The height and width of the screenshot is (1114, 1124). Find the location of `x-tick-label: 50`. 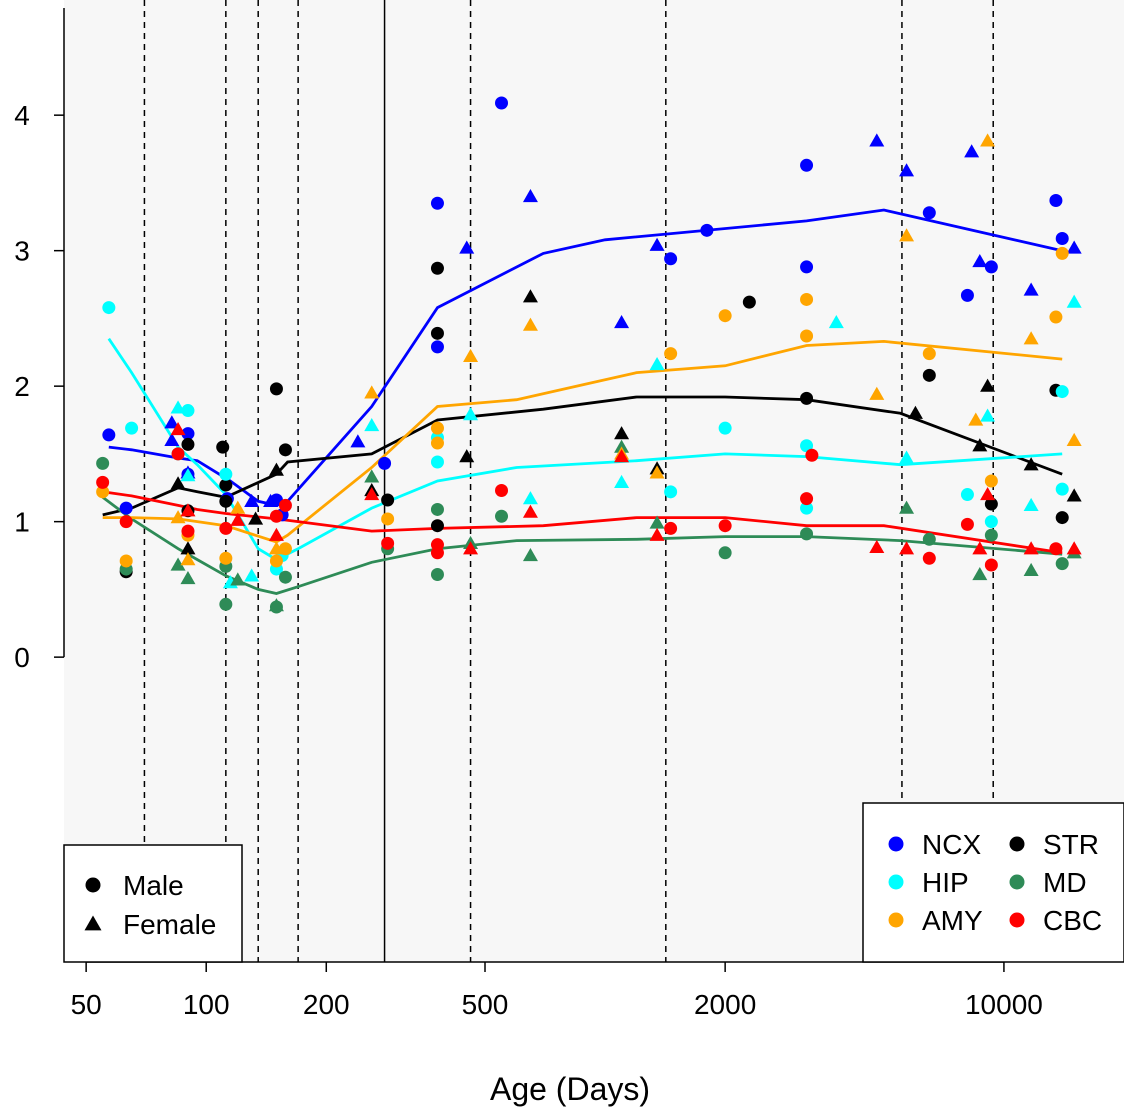

x-tick-label: 50 is located at coordinates (86, 1004).